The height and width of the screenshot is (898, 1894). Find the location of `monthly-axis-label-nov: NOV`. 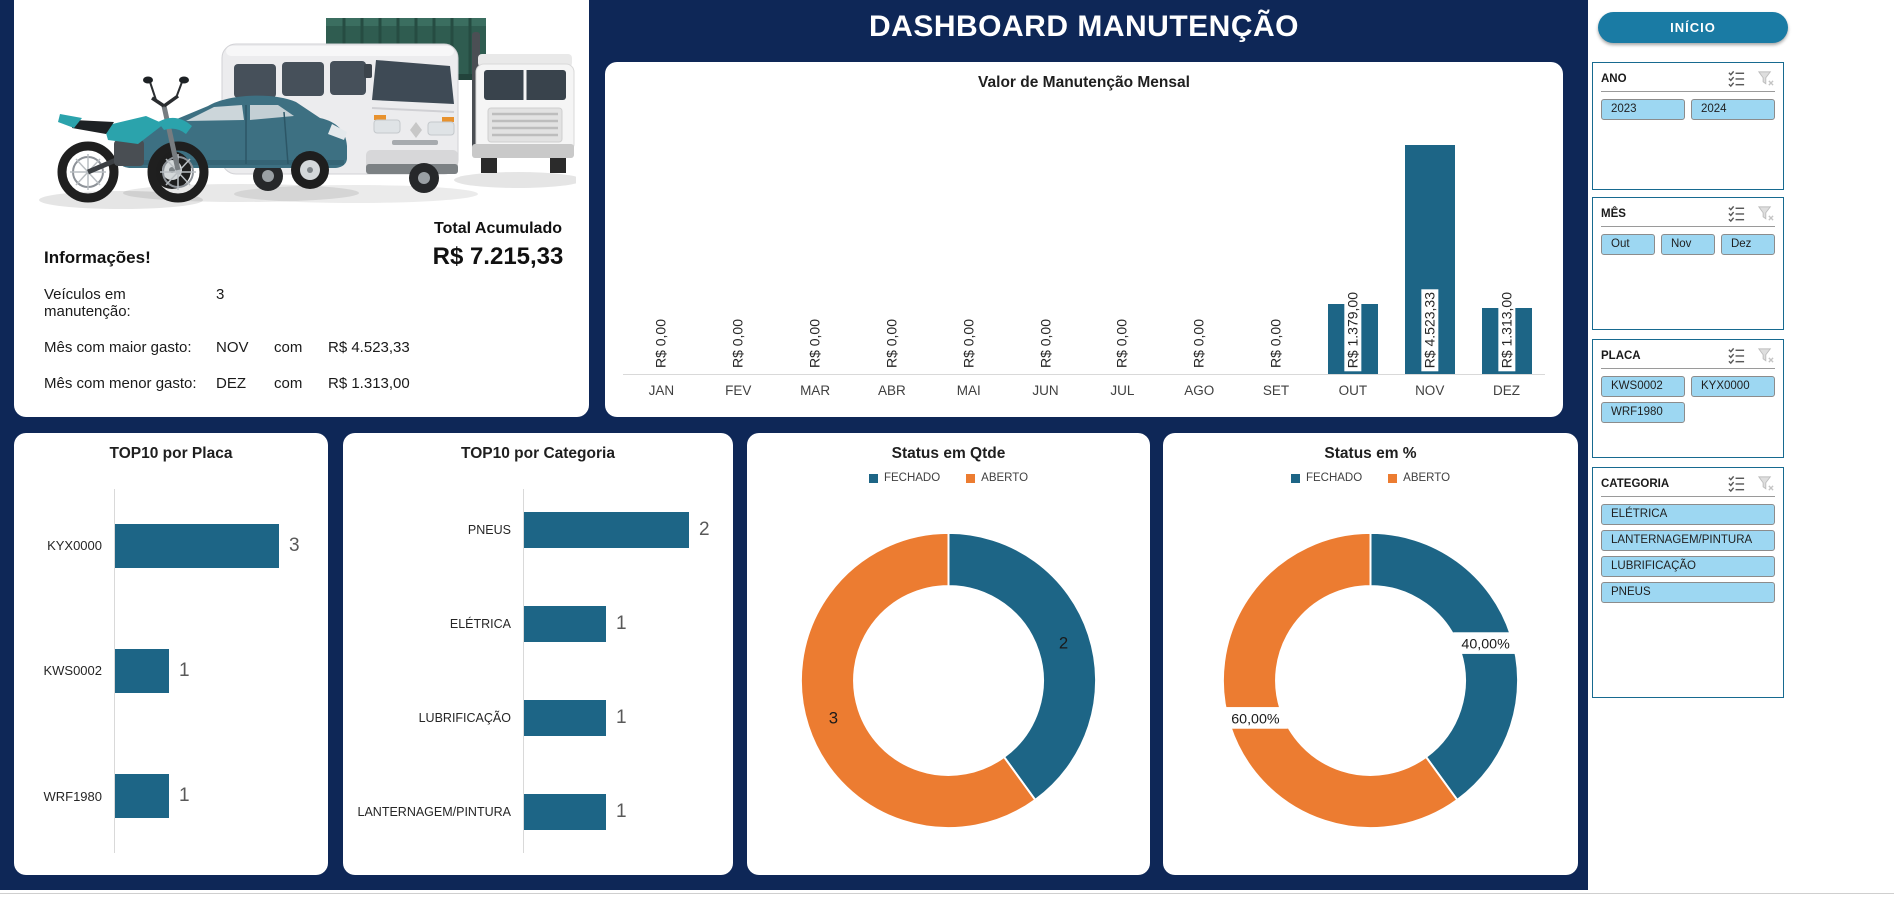

monthly-axis-label-nov: NOV is located at coordinates (1430, 390).